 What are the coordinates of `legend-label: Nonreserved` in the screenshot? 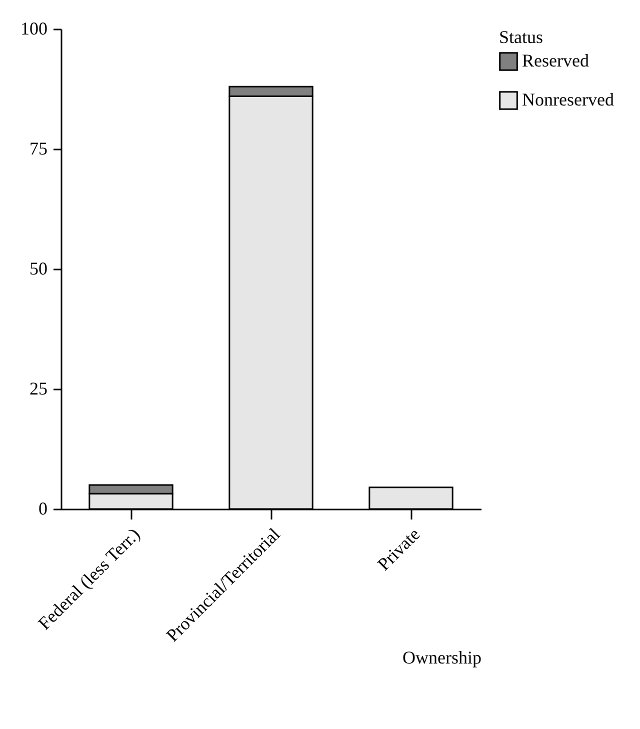 It's located at (568, 100).